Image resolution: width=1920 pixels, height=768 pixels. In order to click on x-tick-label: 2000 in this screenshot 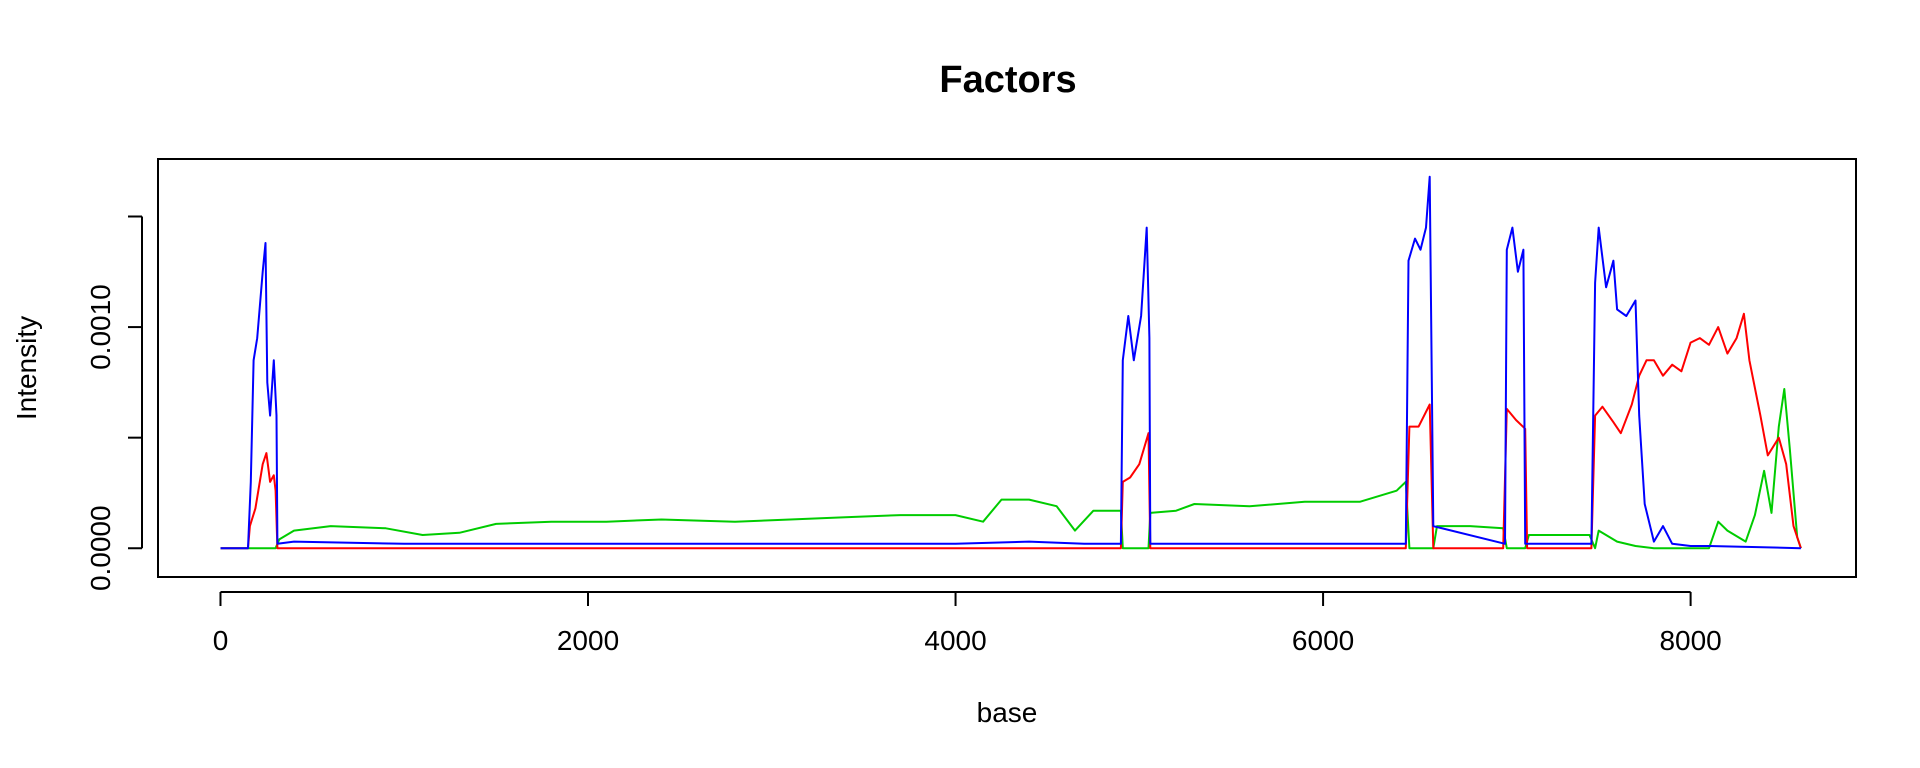, I will do `click(588, 640)`.